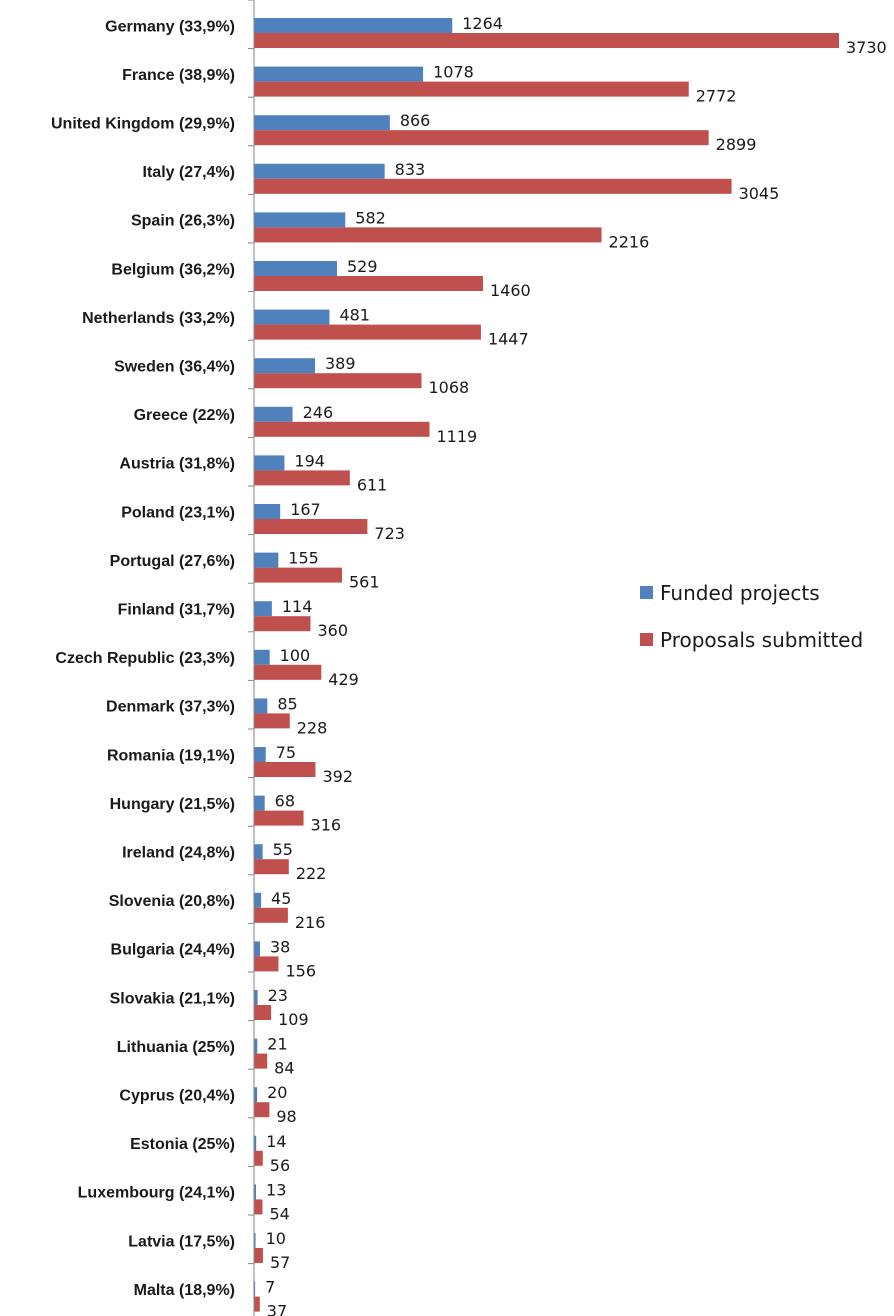  Describe the element at coordinates (295, 655) in the screenshot. I see `funded-projects-value-label: 100` at that location.